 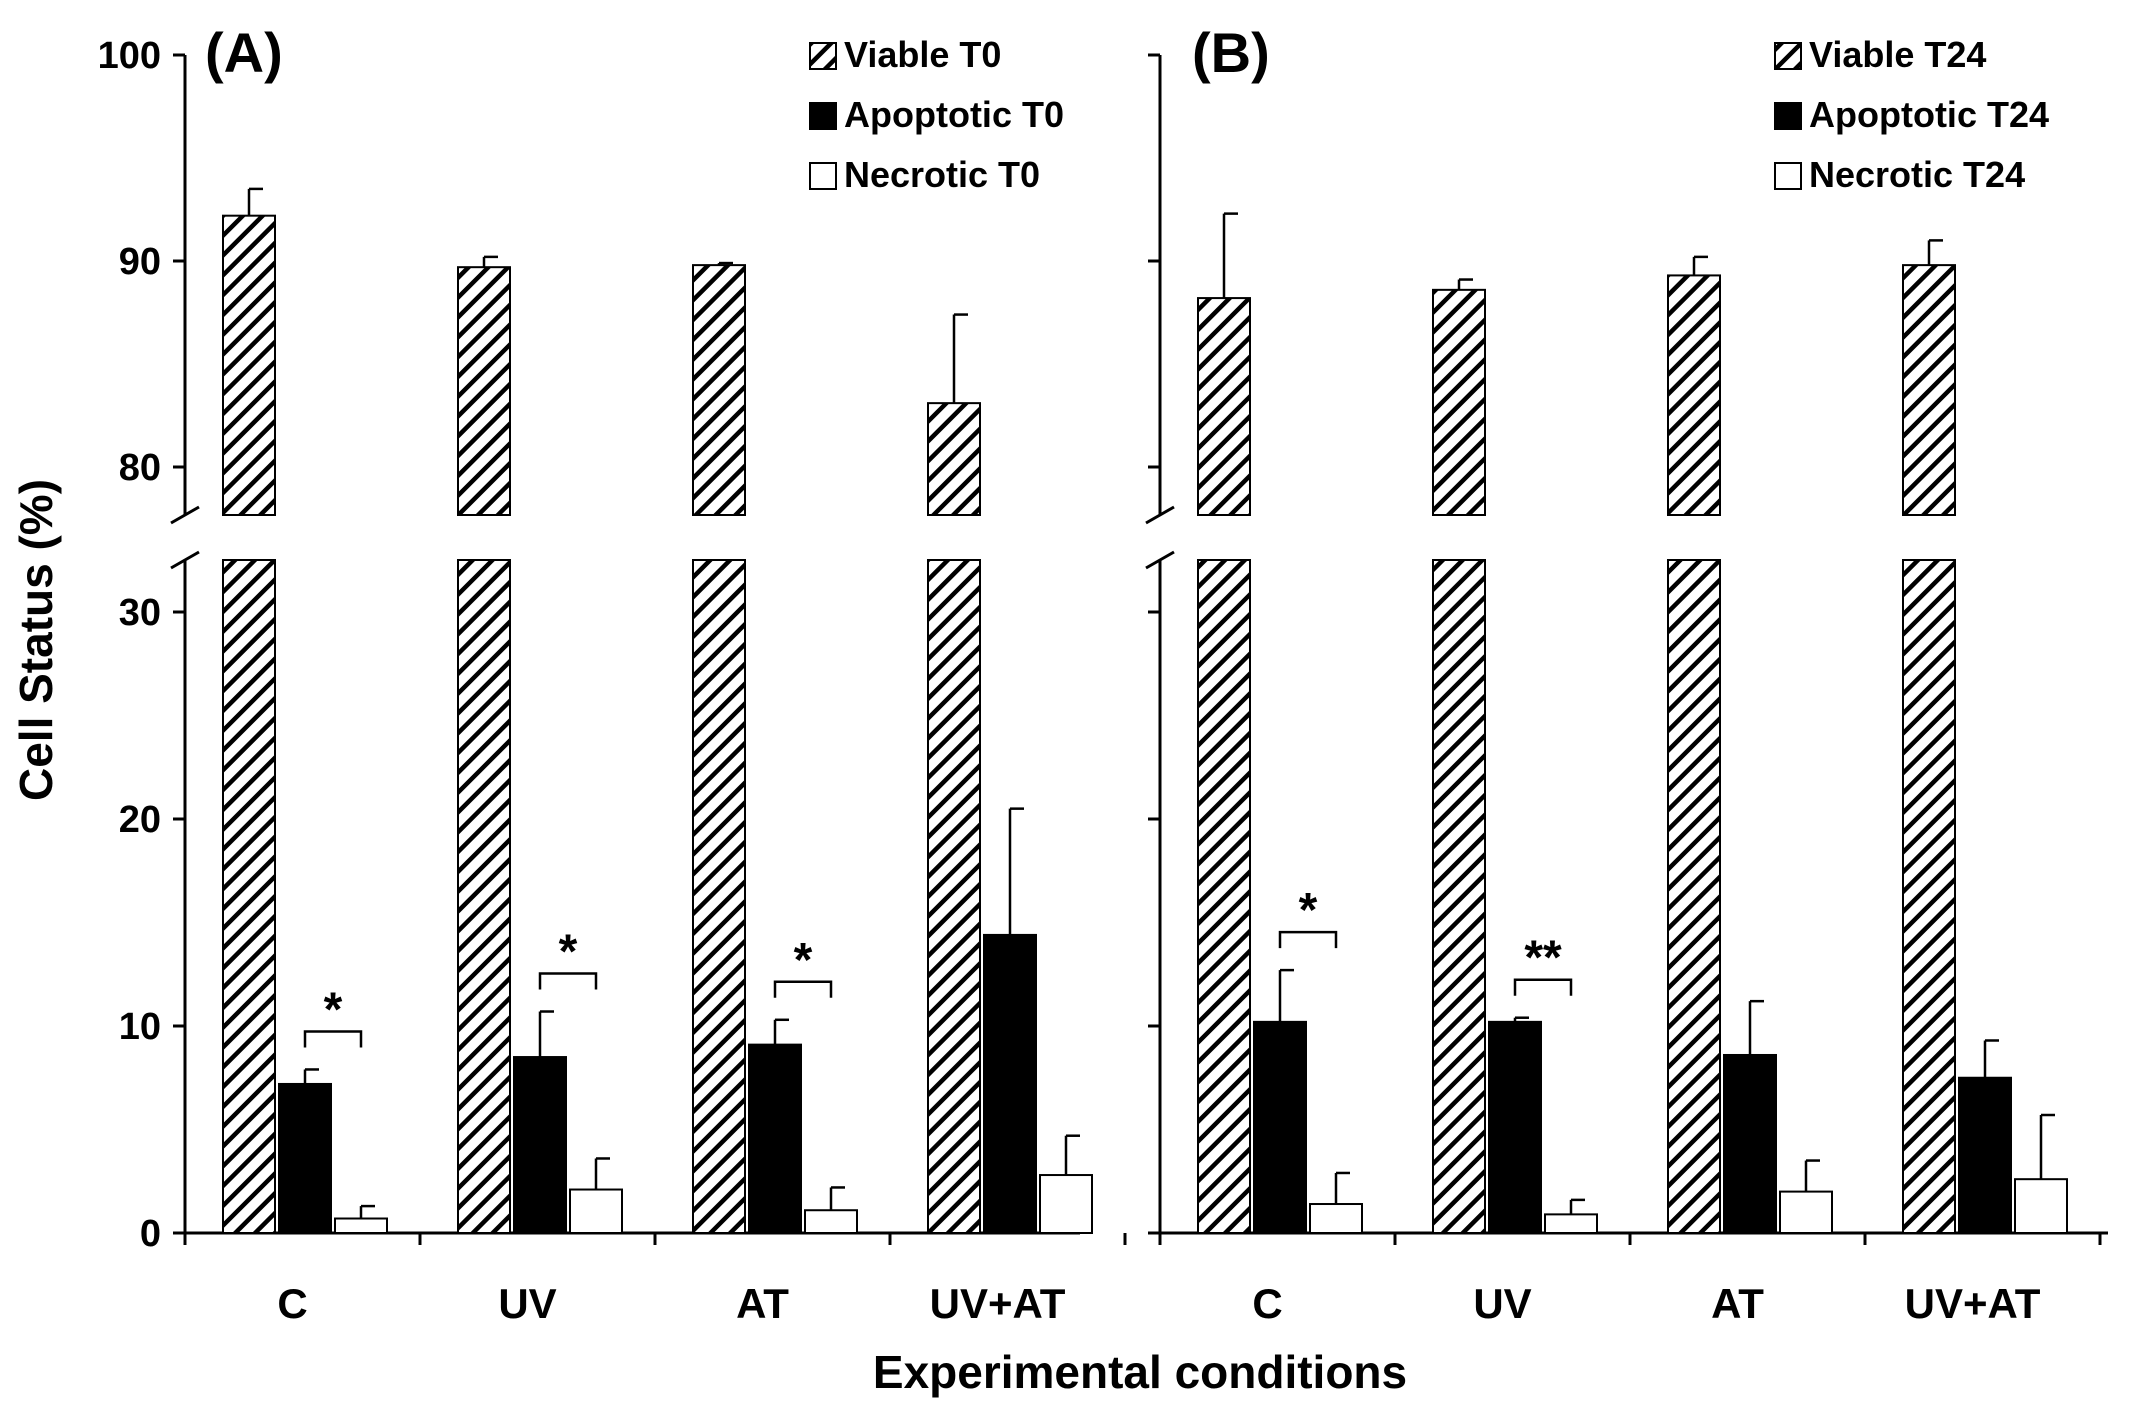 I want to click on x-axis-title: Experimental conditions, so click(x=1140, y=1372).